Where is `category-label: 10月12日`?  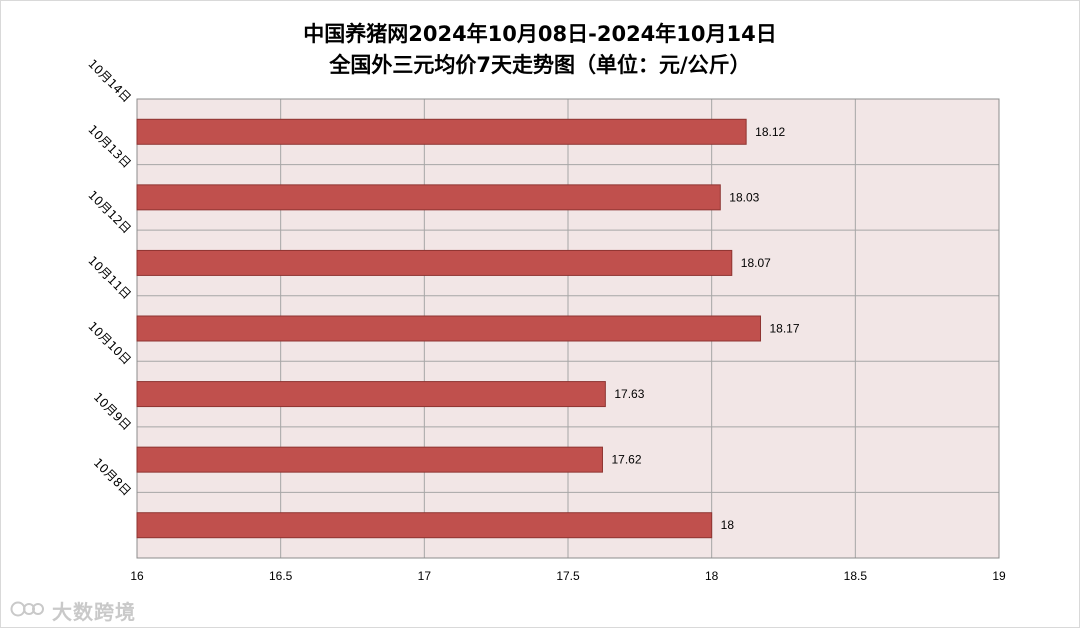 category-label: 10月12日 is located at coordinates (109, 212).